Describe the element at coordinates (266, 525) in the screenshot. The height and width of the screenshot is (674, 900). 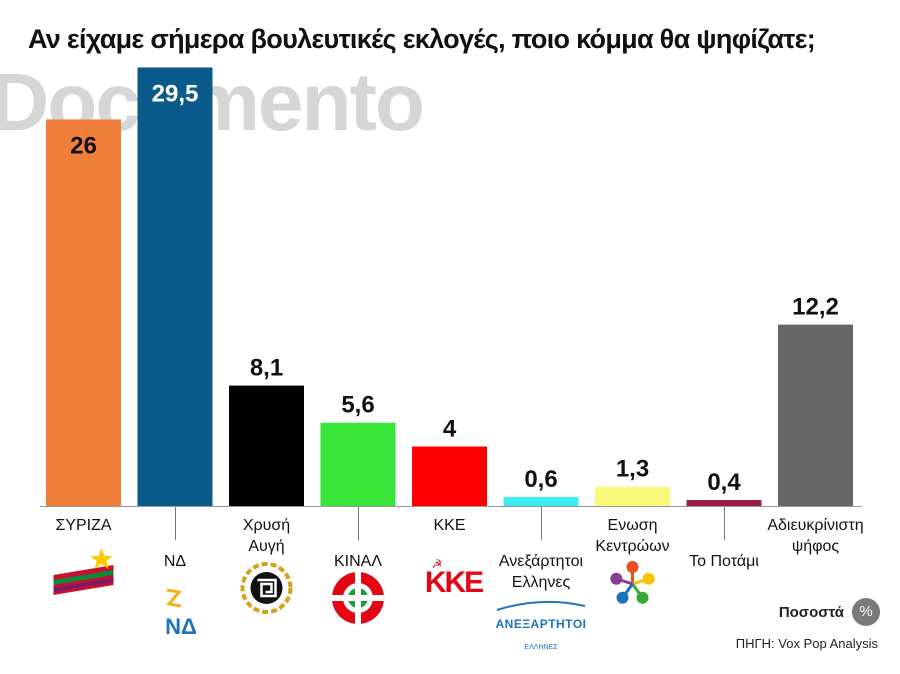
I see `category-label: Χρυσή` at that location.